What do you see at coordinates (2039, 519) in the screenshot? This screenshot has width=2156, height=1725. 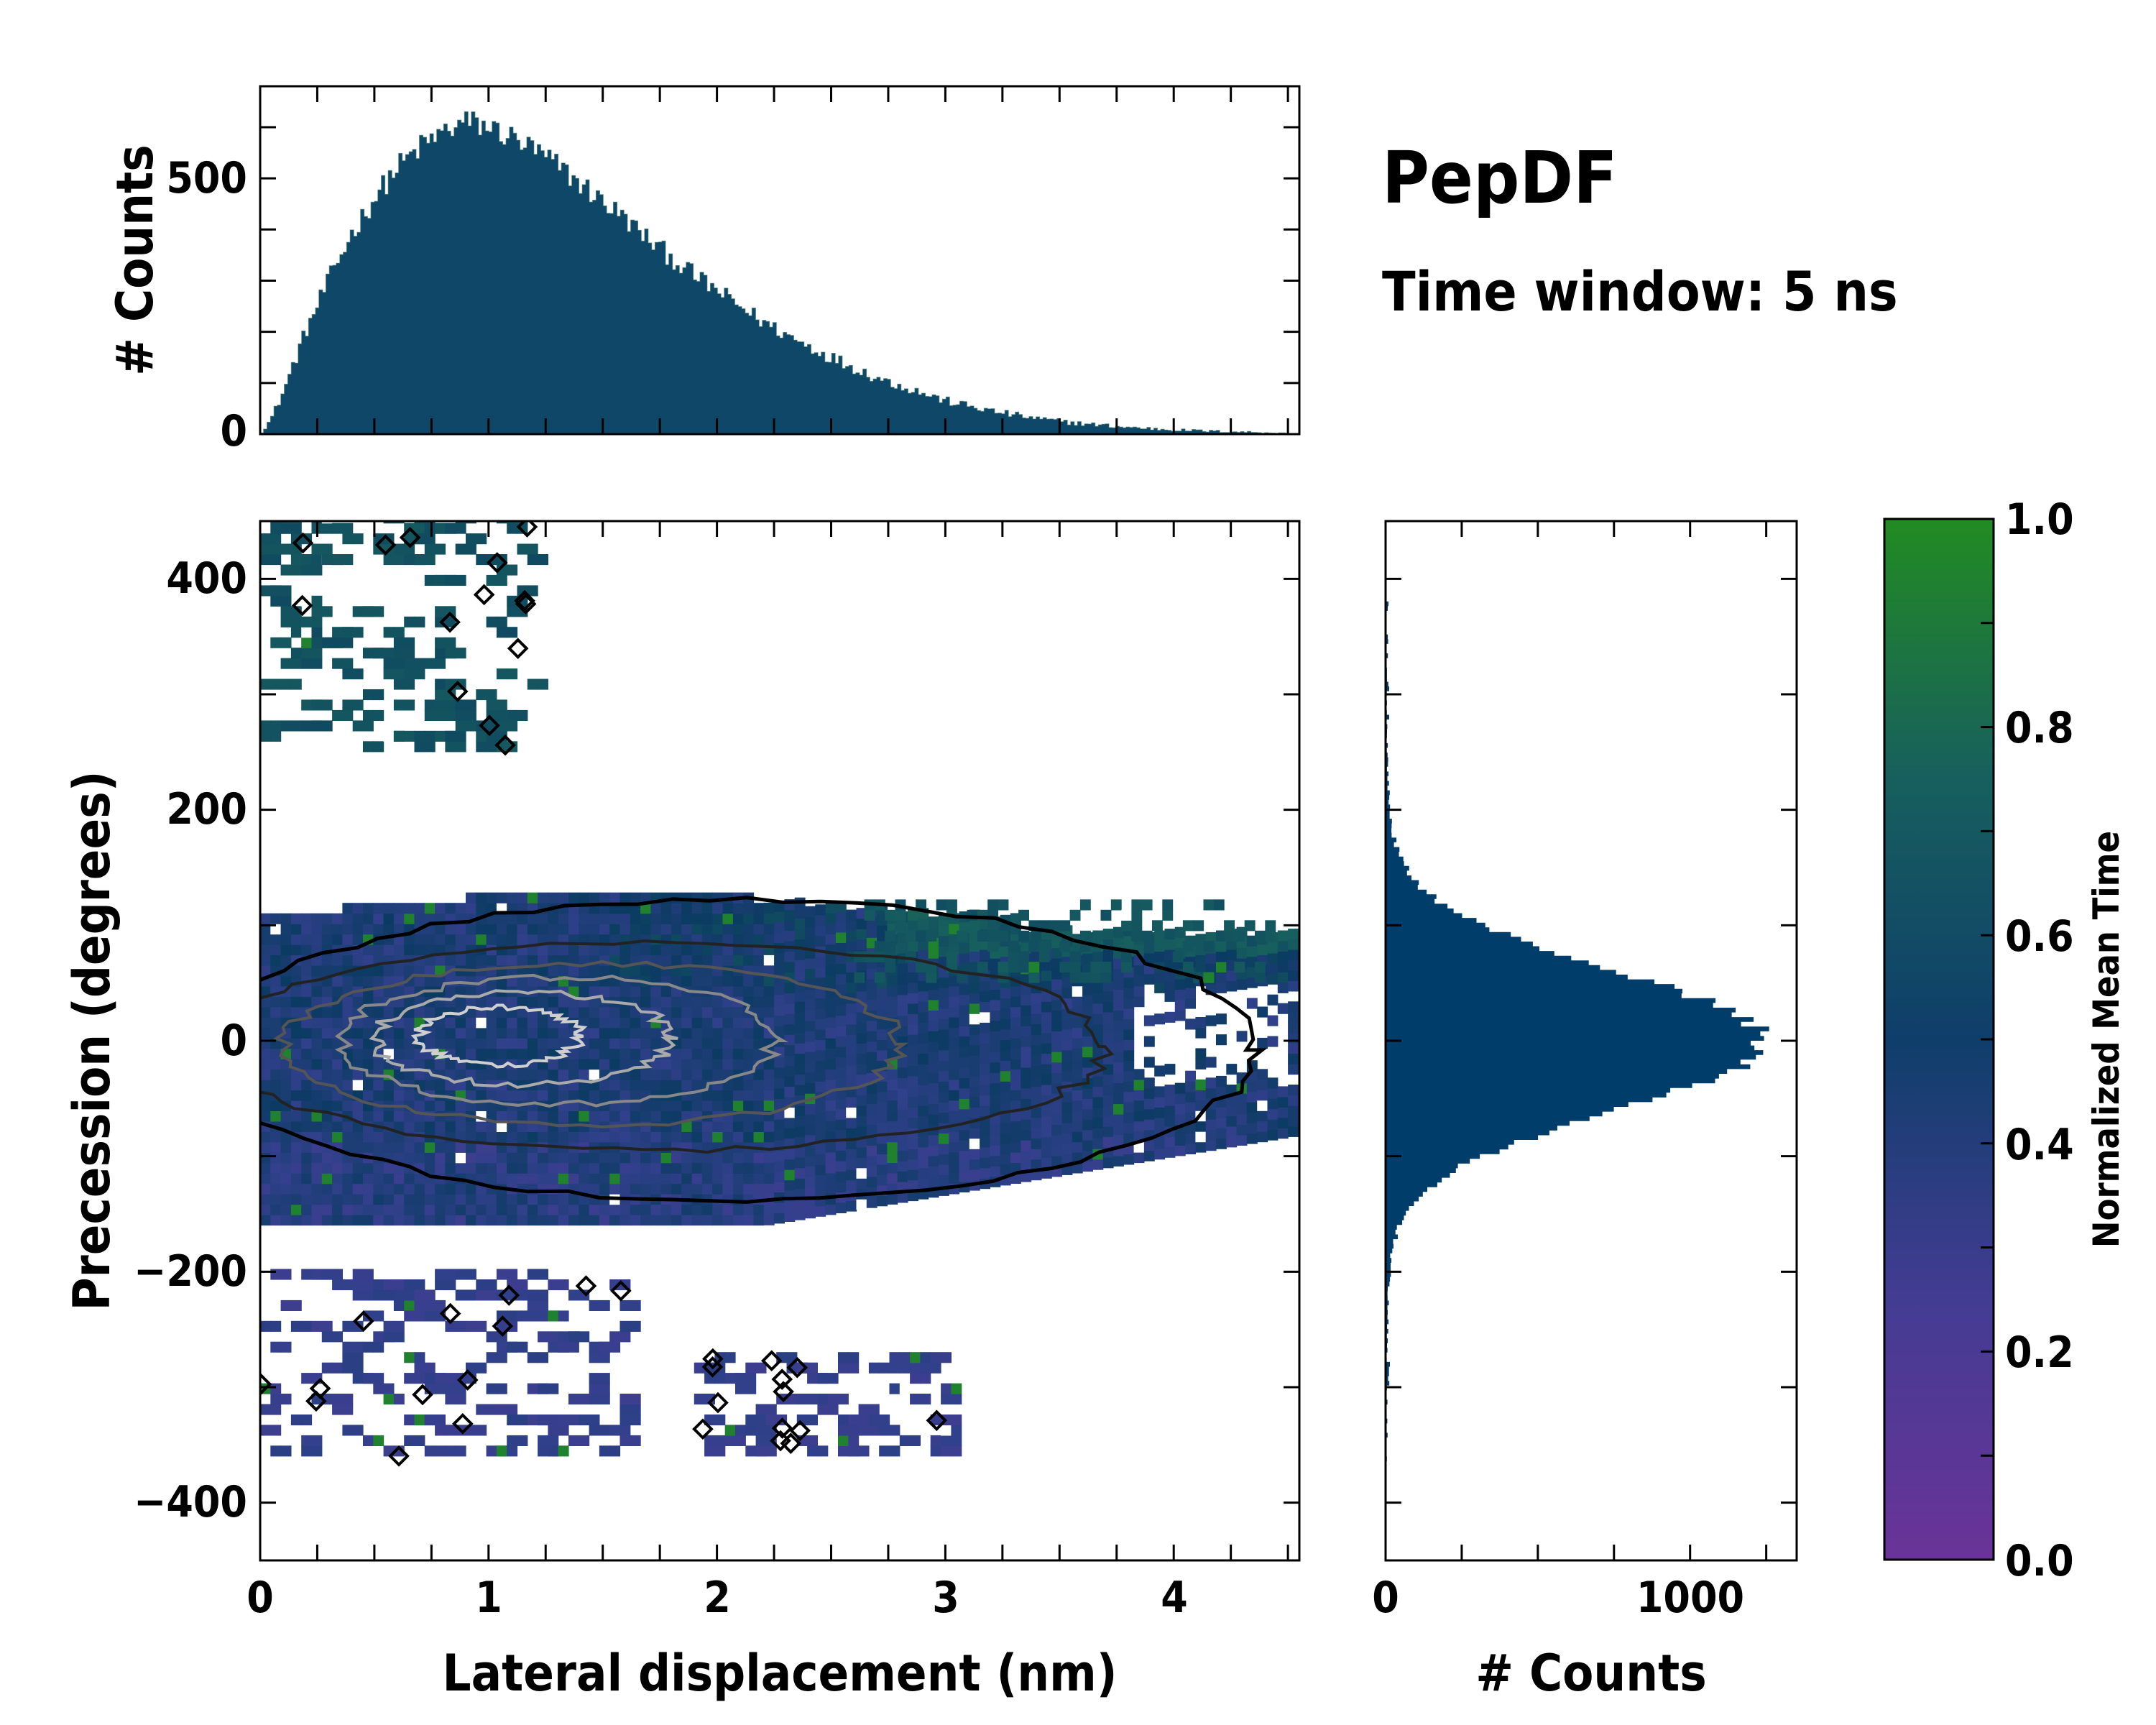 I see `cbar-tick-1: 1.0` at bounding box center [2039, 519].